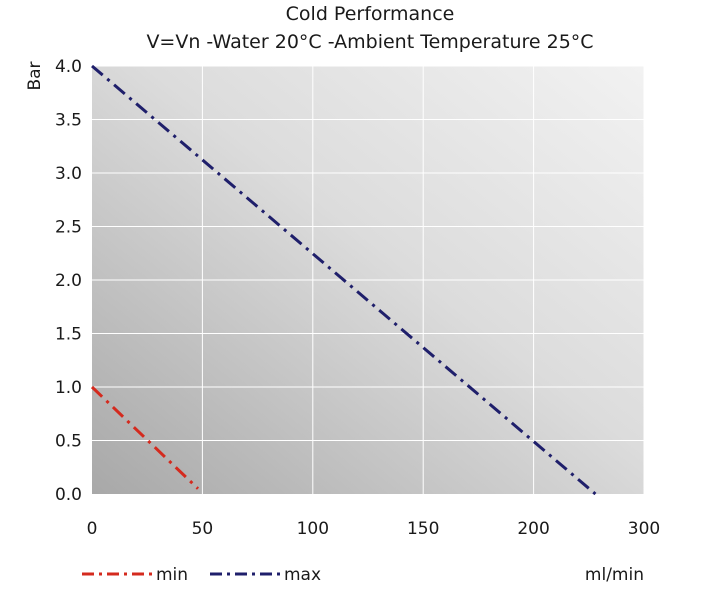  What do you see at coordinates (172, 575) in the screenshot?
I see `legend-label-min: min` at bounding box center [172, 575].